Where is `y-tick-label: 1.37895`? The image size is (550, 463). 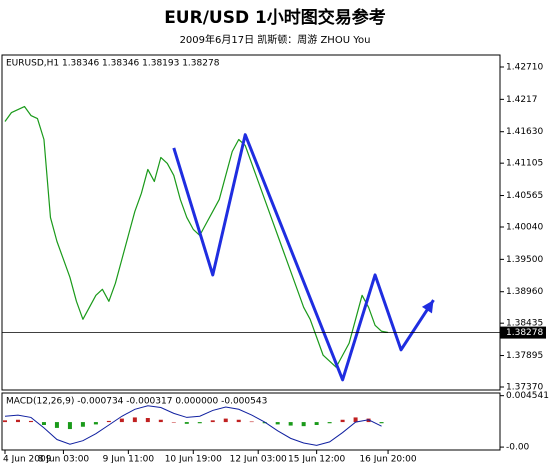
y-tick-label: 1.37895 is located at coordinates (524, 356).